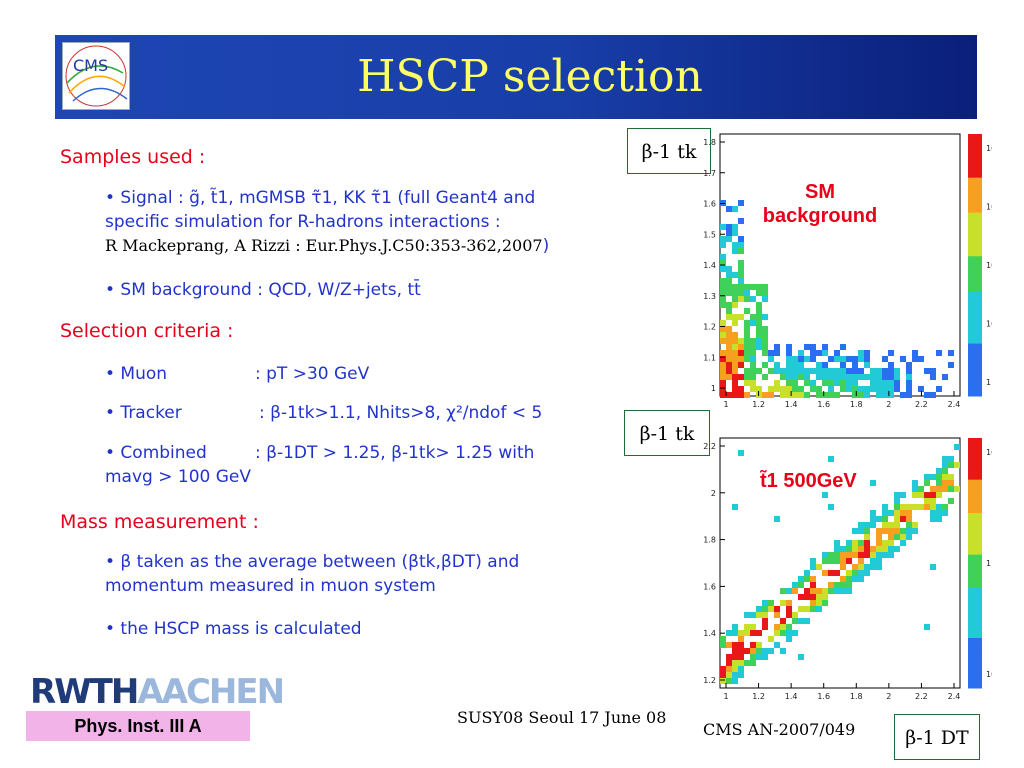  Describe the element at coordinates (178, 477) in the screenshot. I see `combined-line2: mavg > 100 GeV` at that location.